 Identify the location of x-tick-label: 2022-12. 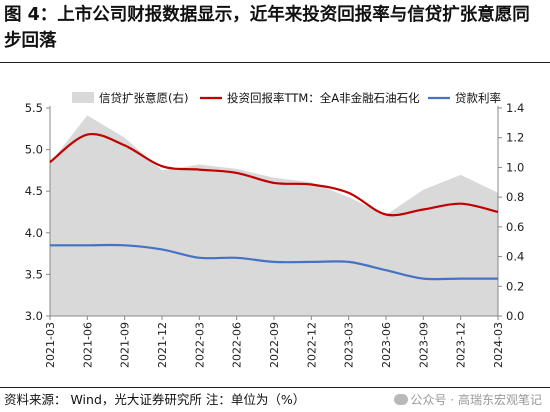
(311, 345).